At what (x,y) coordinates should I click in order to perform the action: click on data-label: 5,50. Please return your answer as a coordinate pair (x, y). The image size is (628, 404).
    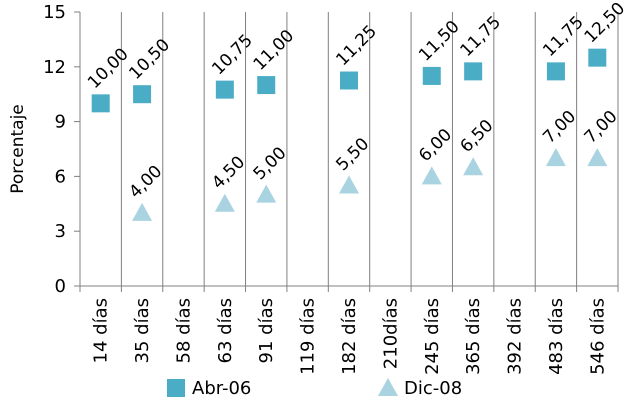
    Looking at the image, I should click on (352, 154).